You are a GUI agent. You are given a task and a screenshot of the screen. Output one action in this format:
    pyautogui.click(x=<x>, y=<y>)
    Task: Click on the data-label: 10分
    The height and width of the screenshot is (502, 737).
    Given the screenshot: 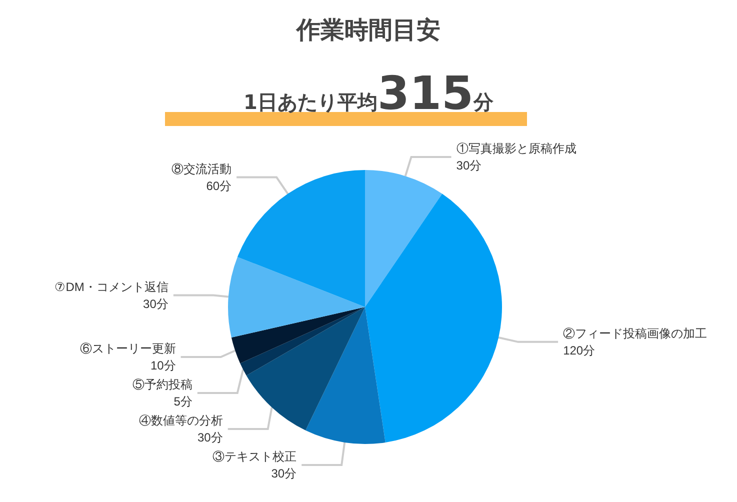 What is the action you would take?
    pyautogui.click(x=163, y=365)
    